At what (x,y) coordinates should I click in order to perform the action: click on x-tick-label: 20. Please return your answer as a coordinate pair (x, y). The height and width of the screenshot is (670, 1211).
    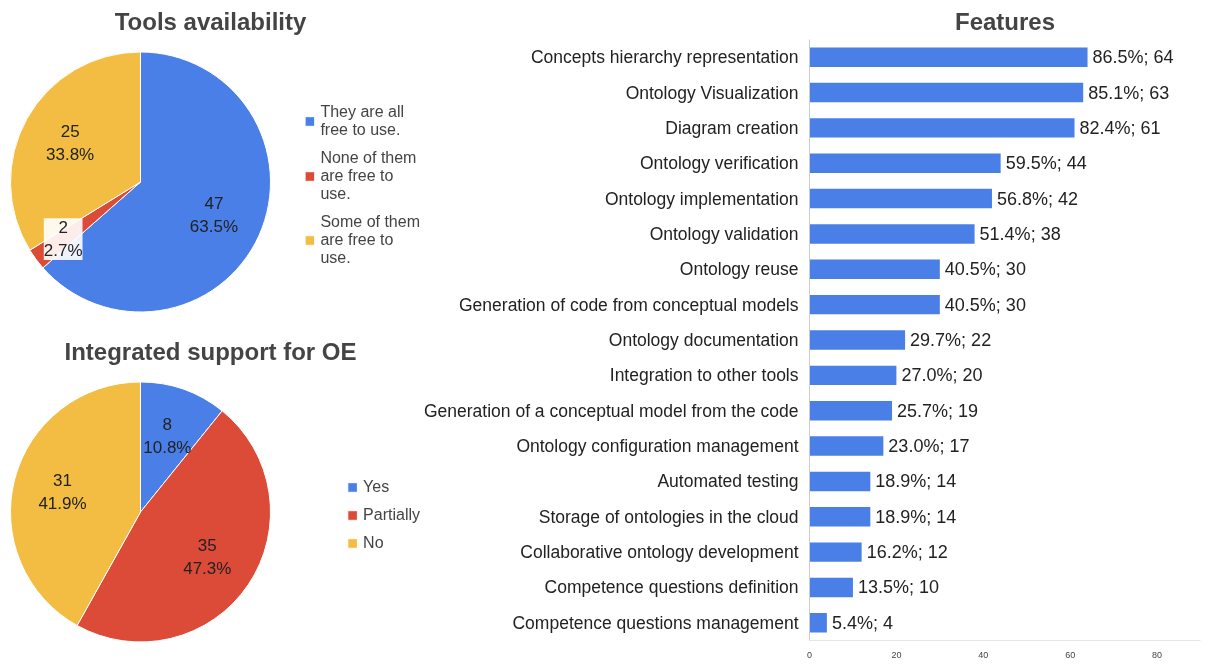
    Looking at the image, I should click on (896, 654).